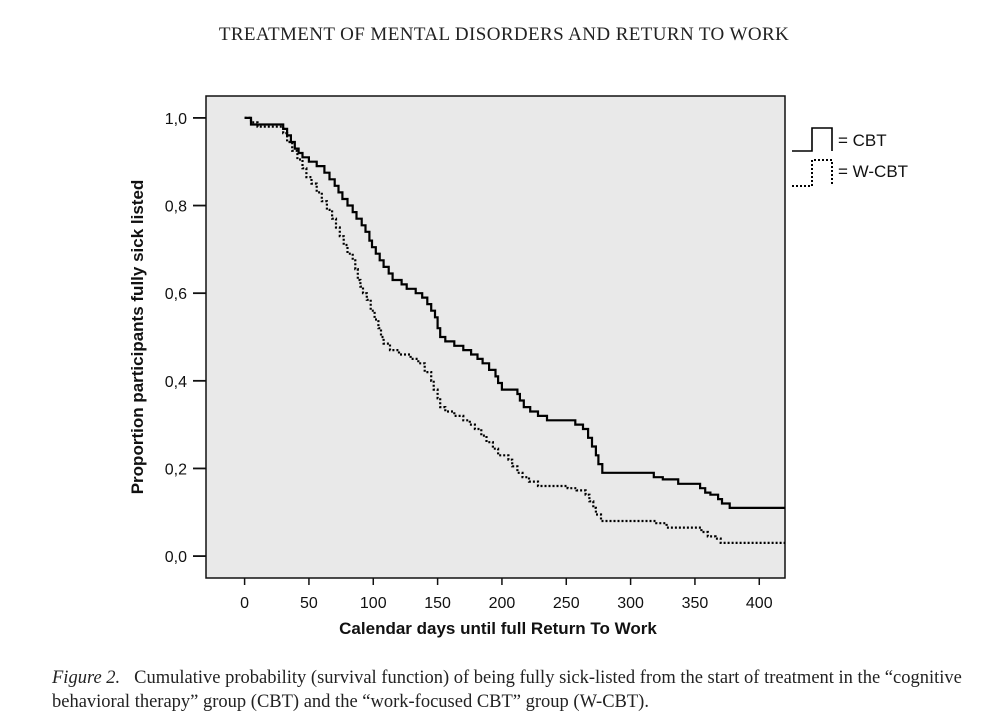  Describe the element at coordinates (176, 119) in the screenshot. I see `y-tick-label-5: 1,0` at that location.